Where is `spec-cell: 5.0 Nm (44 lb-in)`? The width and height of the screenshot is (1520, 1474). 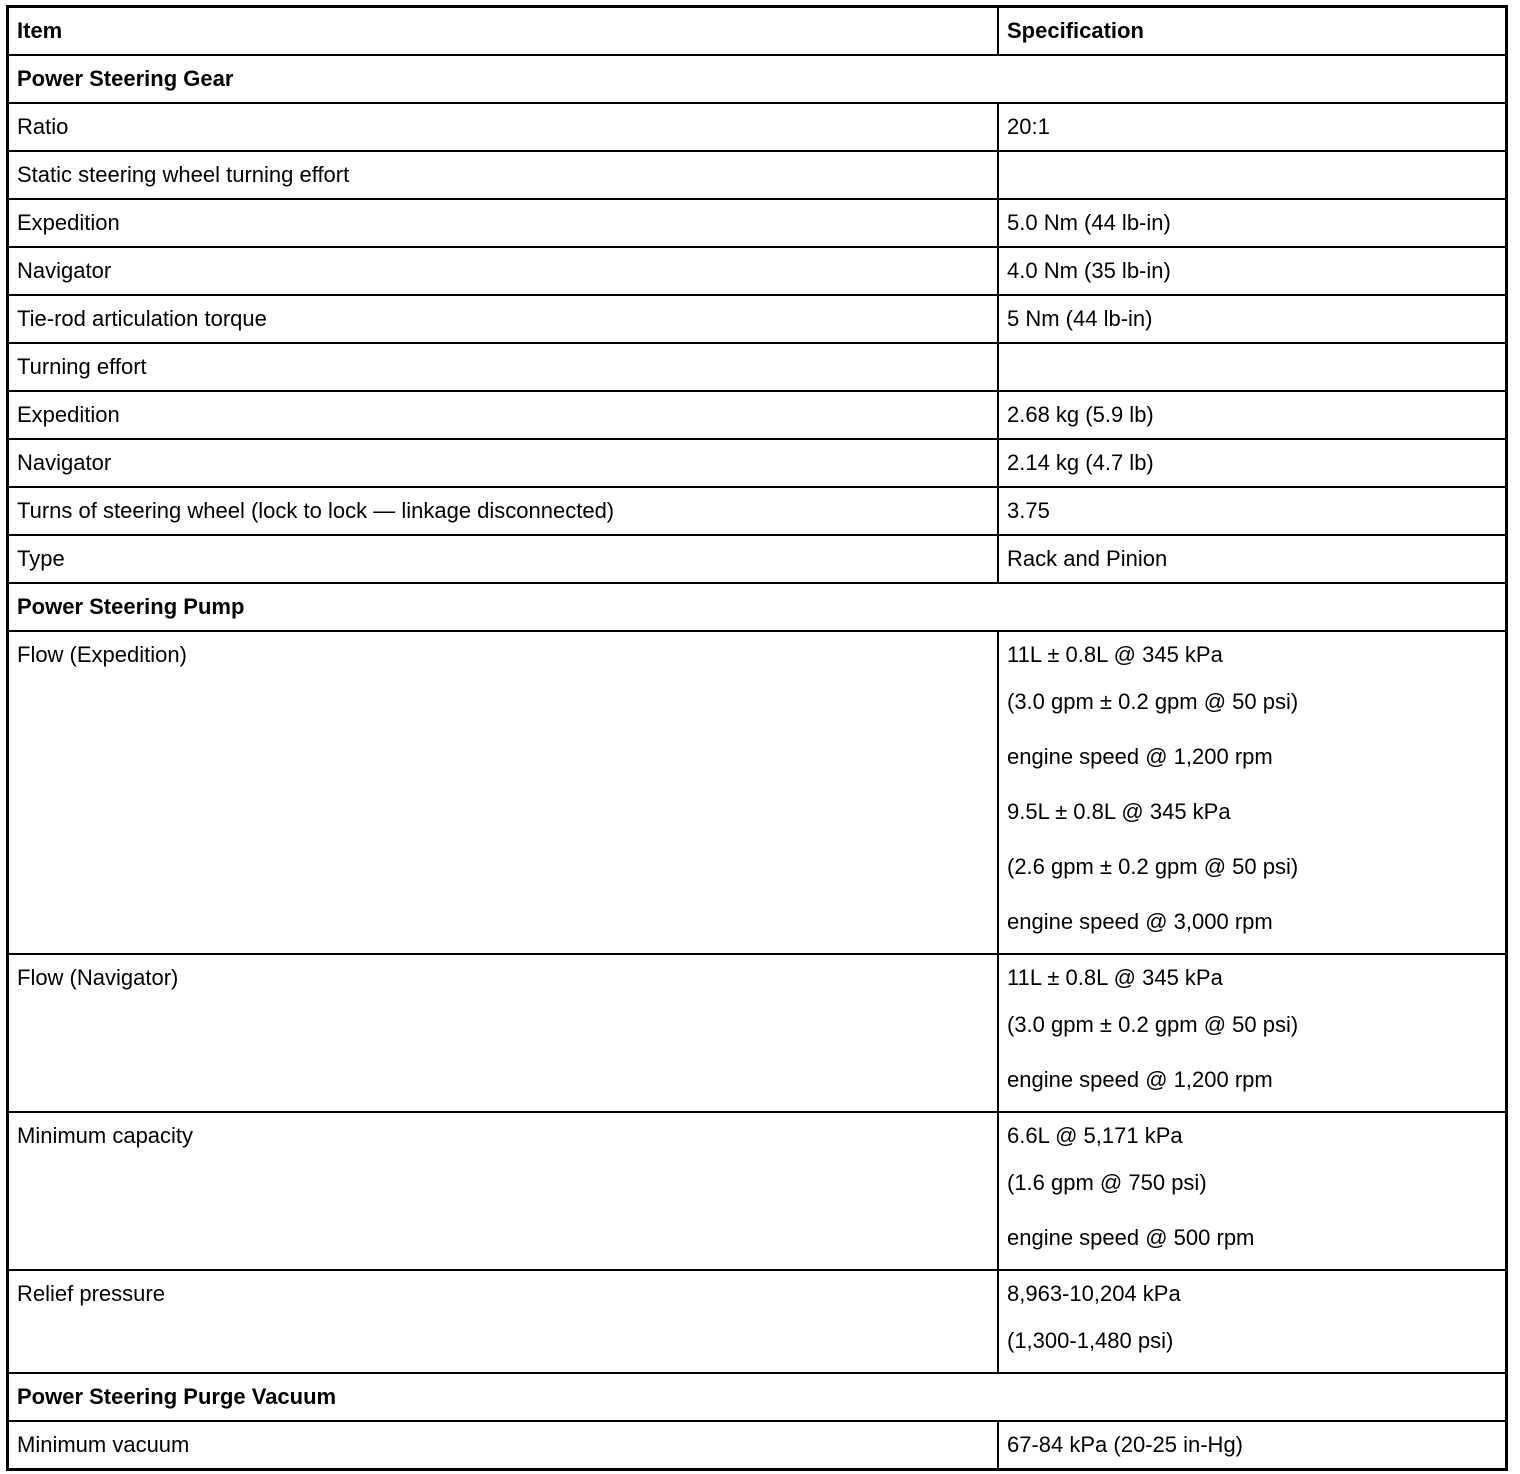 spec-cell: 5.0 Nm (44 lb-in) is located at coordinates (1252, 223).